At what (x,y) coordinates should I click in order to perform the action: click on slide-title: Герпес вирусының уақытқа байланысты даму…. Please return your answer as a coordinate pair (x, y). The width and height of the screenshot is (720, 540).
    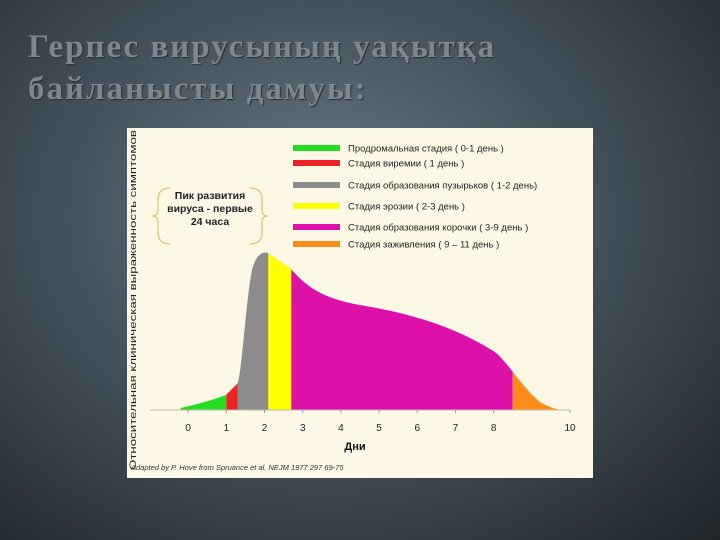
    Looking at the image, I should click on (262, 68).